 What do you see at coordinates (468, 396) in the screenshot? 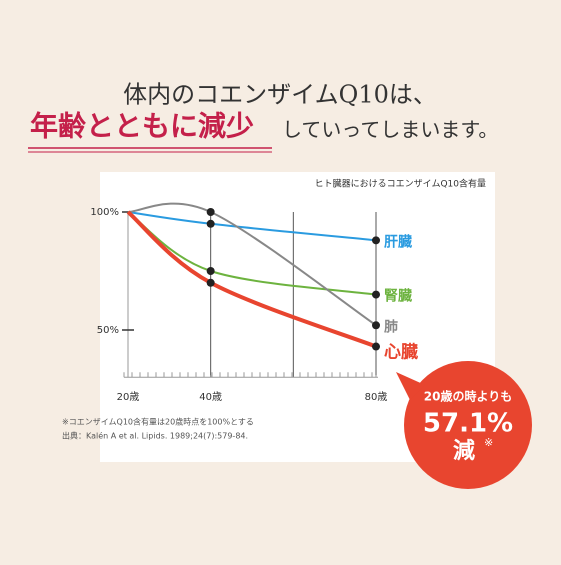
I see `callout-text: 20歳の時よりも` at bounding box center [468, 396].